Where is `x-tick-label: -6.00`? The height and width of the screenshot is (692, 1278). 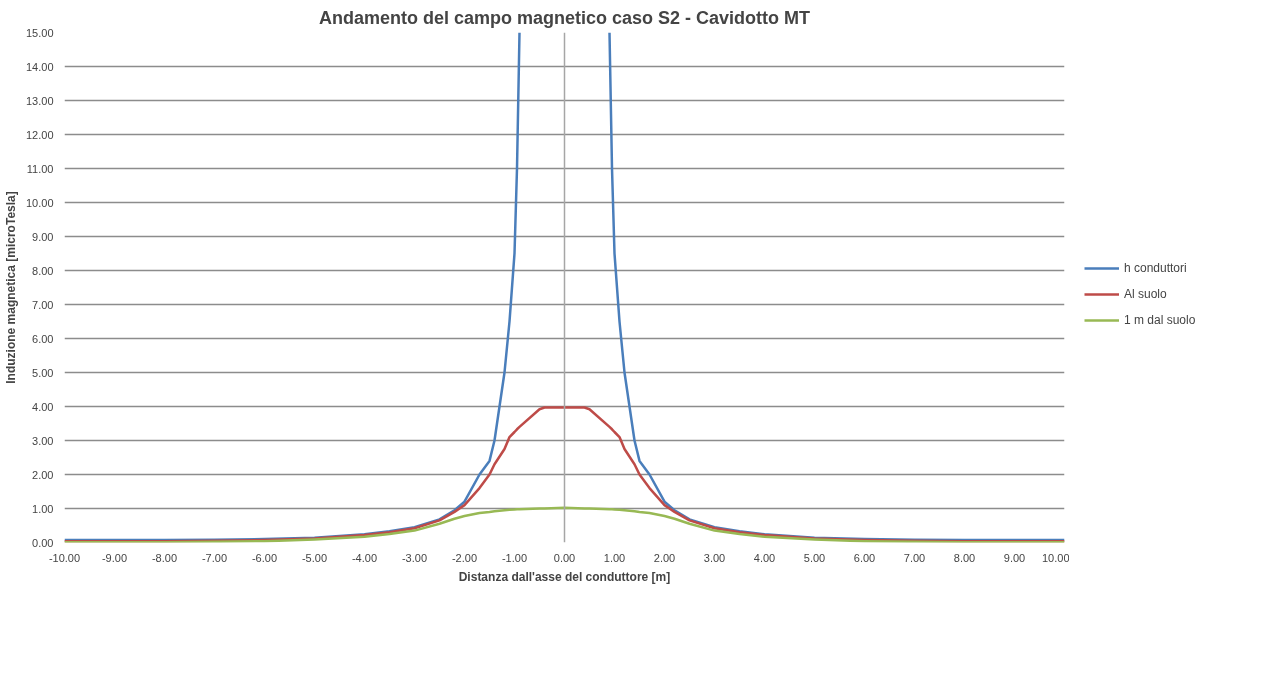
x-tick-label: -6.00 is located at coordinates (264, 557).